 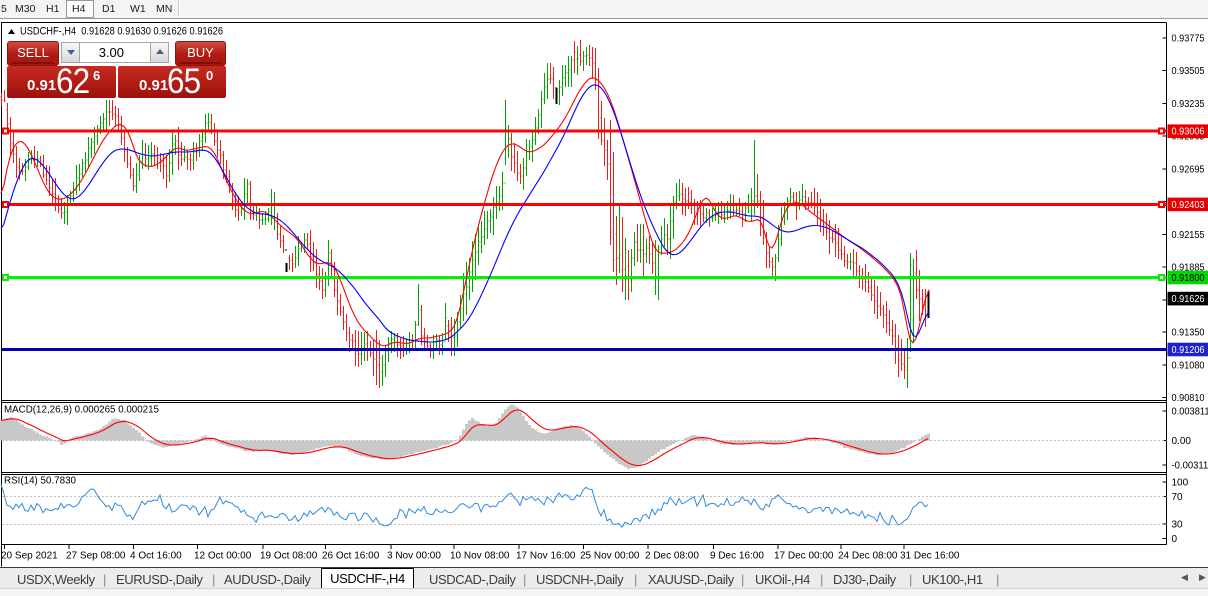 What do you see at coordinates (1182, 441) in the screenshot?
I see `svg-text: 0.00` at bounding box center [1182, 441].